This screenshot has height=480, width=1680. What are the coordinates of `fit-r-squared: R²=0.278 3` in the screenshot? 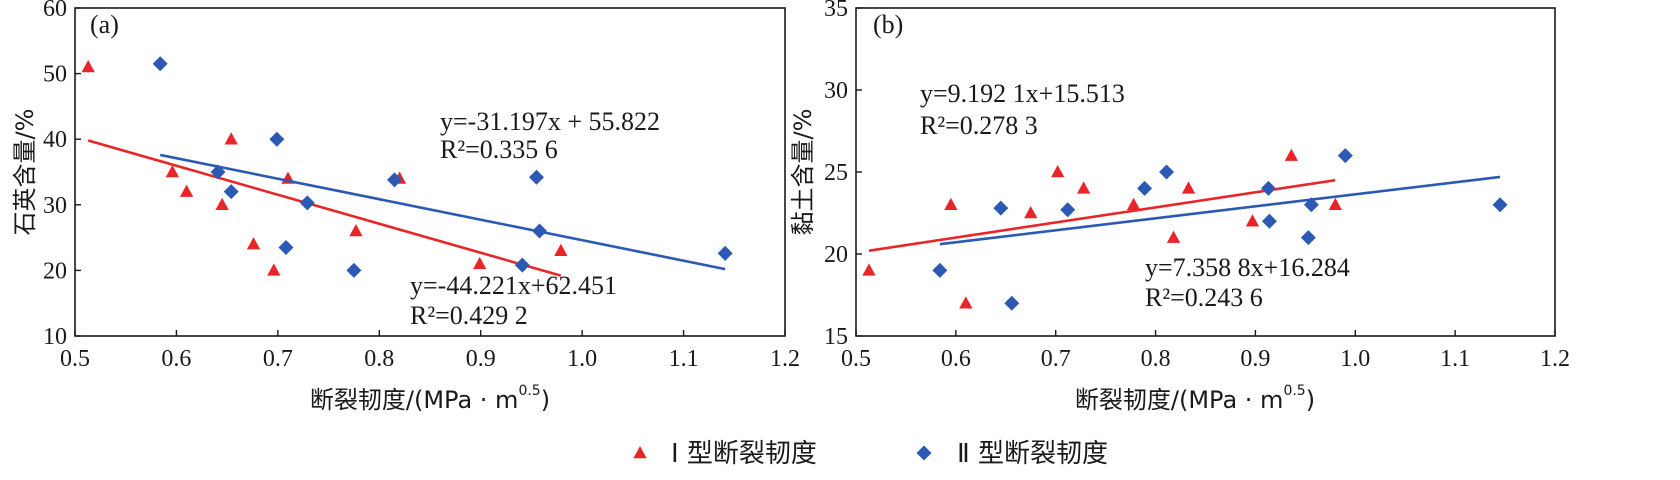 It's located at (979, 125).